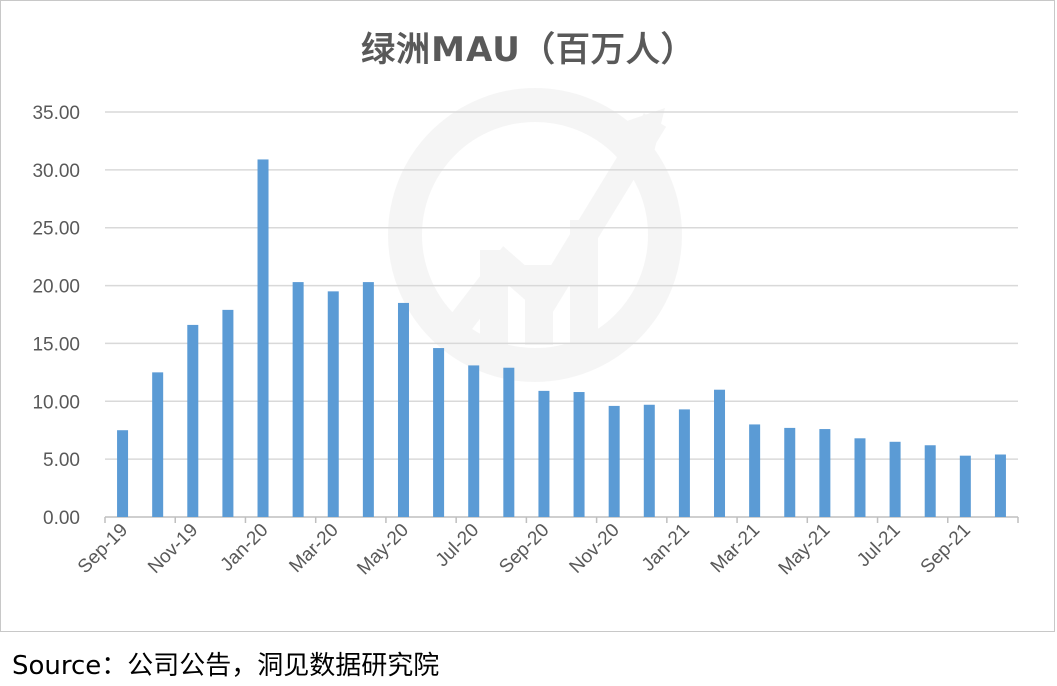 The height and width of the screenshot is (686, 1057). I want to click on y-tick-label: 25.00, so click(56, 229).